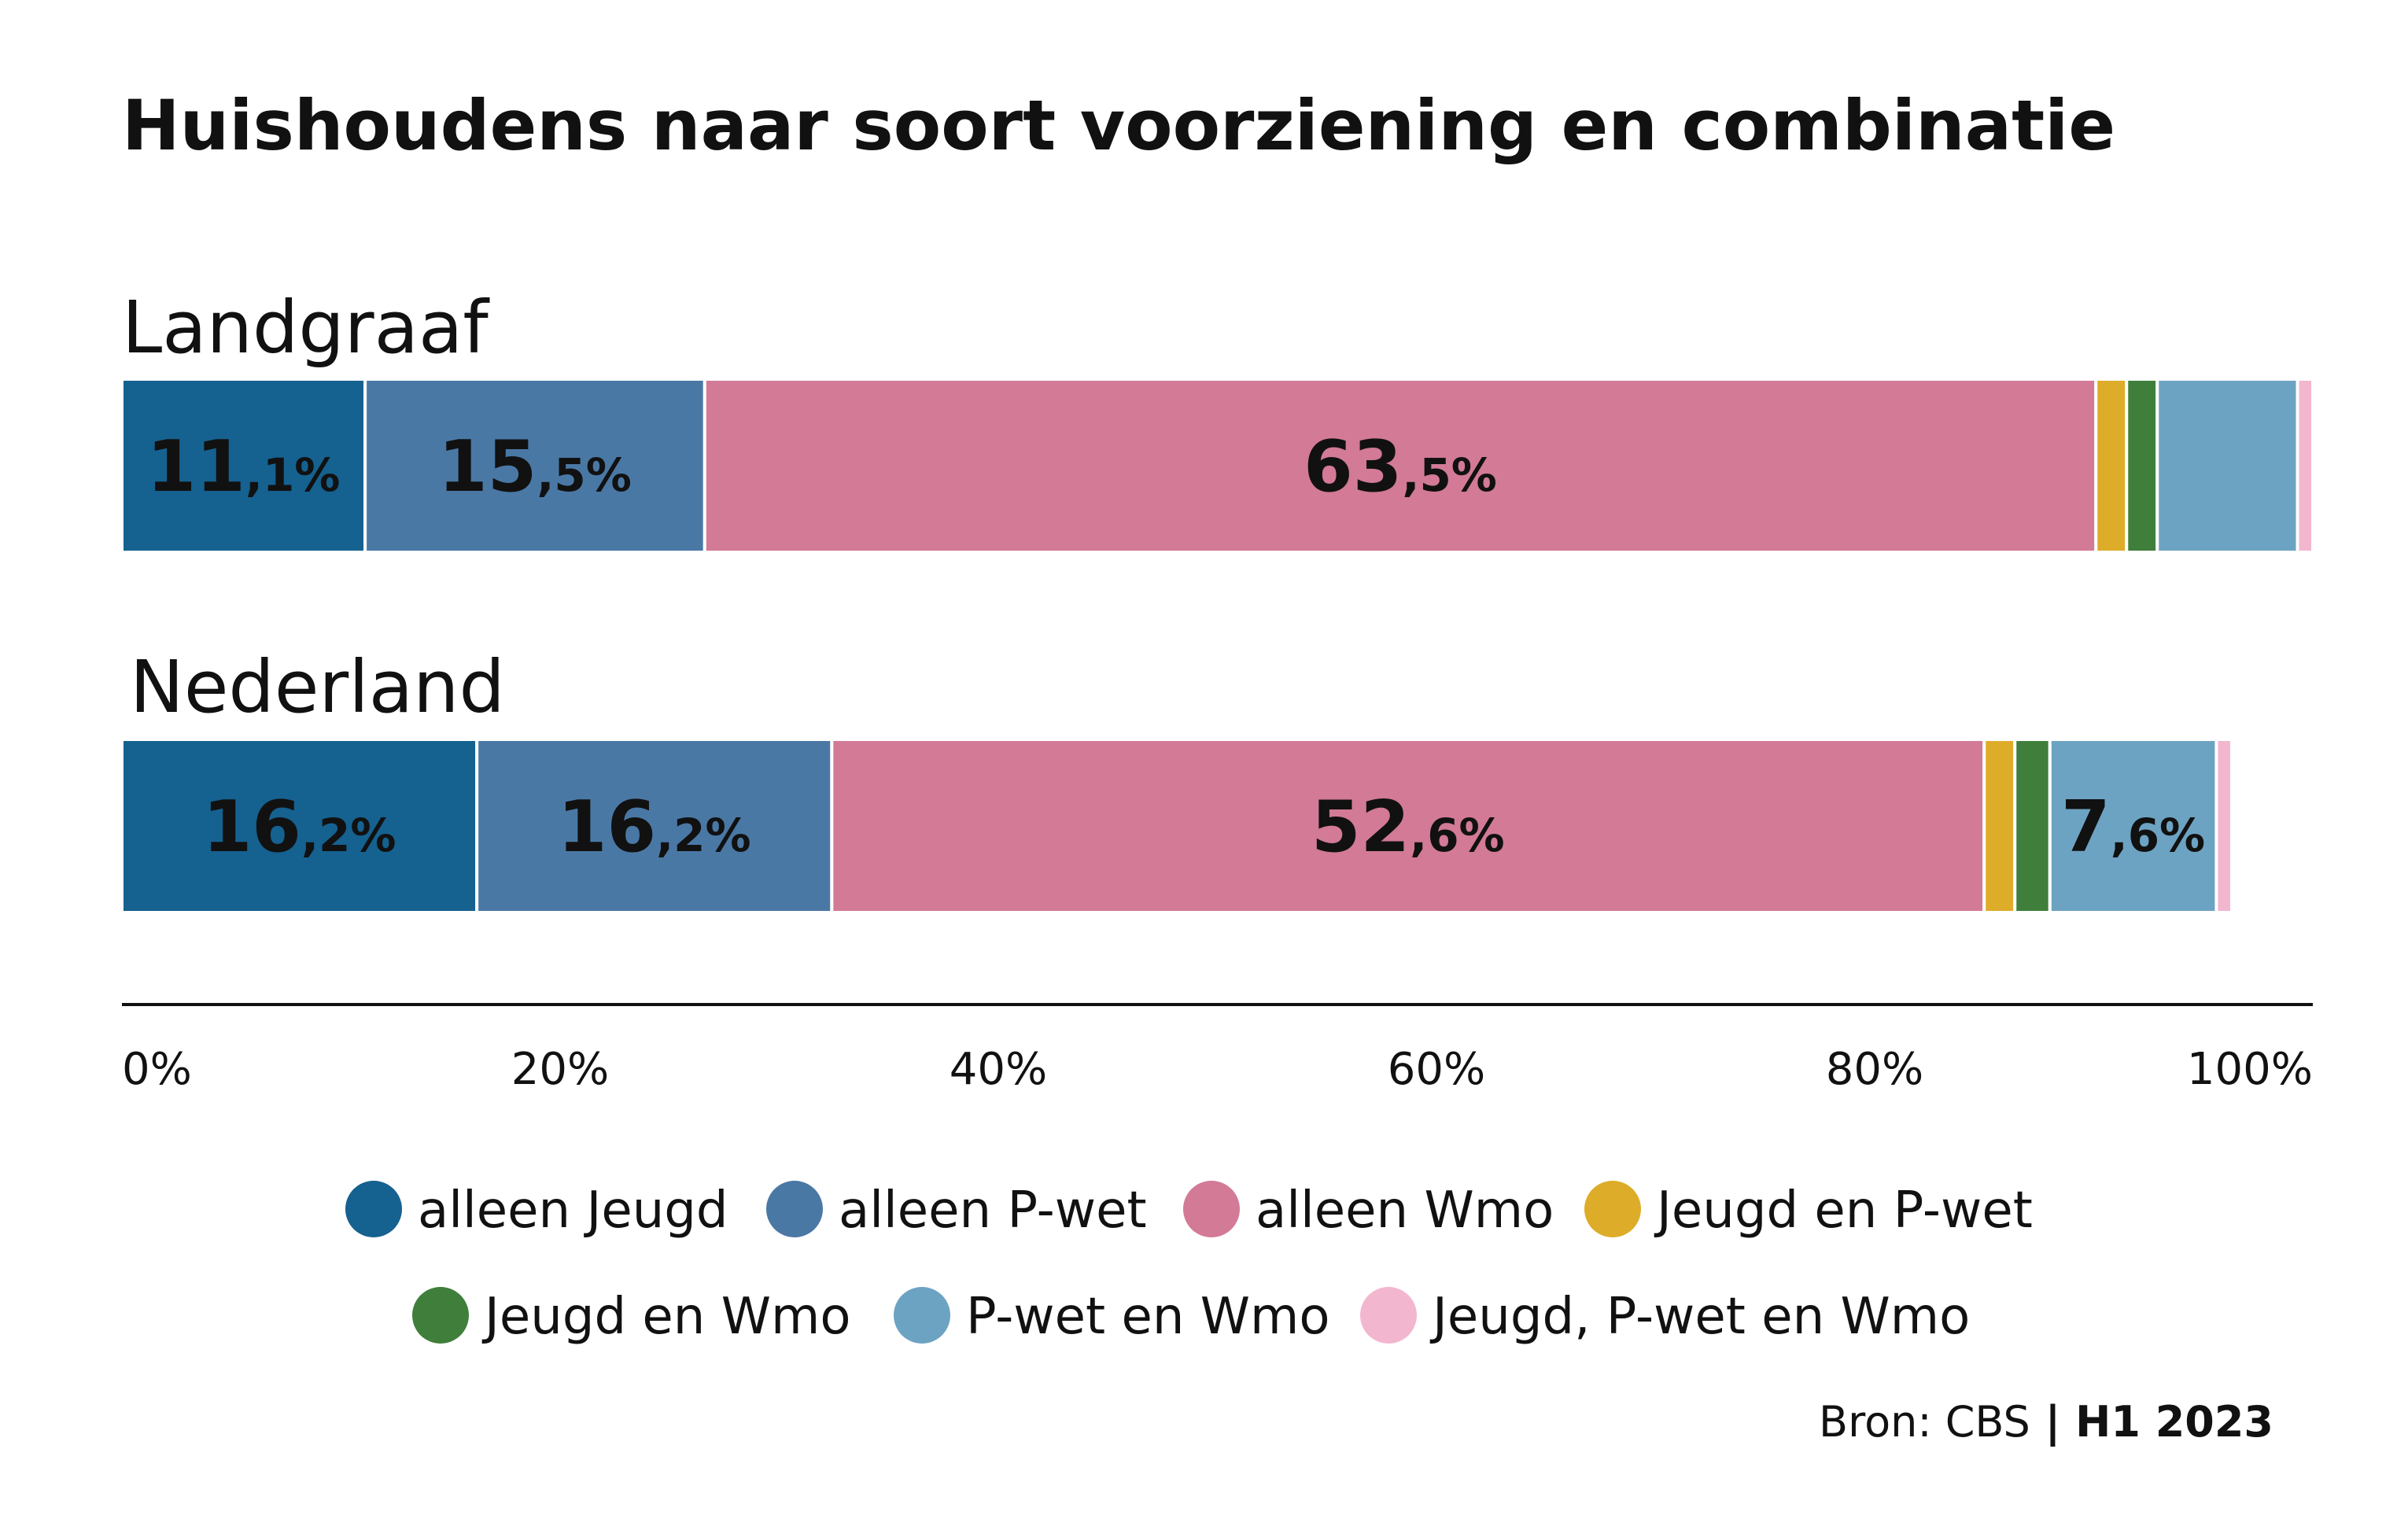  Describe the element at coordinates (1148, 1317) in the screenshot. I see `legend-label-p-wet-en-wmo: P-wet en Wmo` at that location.